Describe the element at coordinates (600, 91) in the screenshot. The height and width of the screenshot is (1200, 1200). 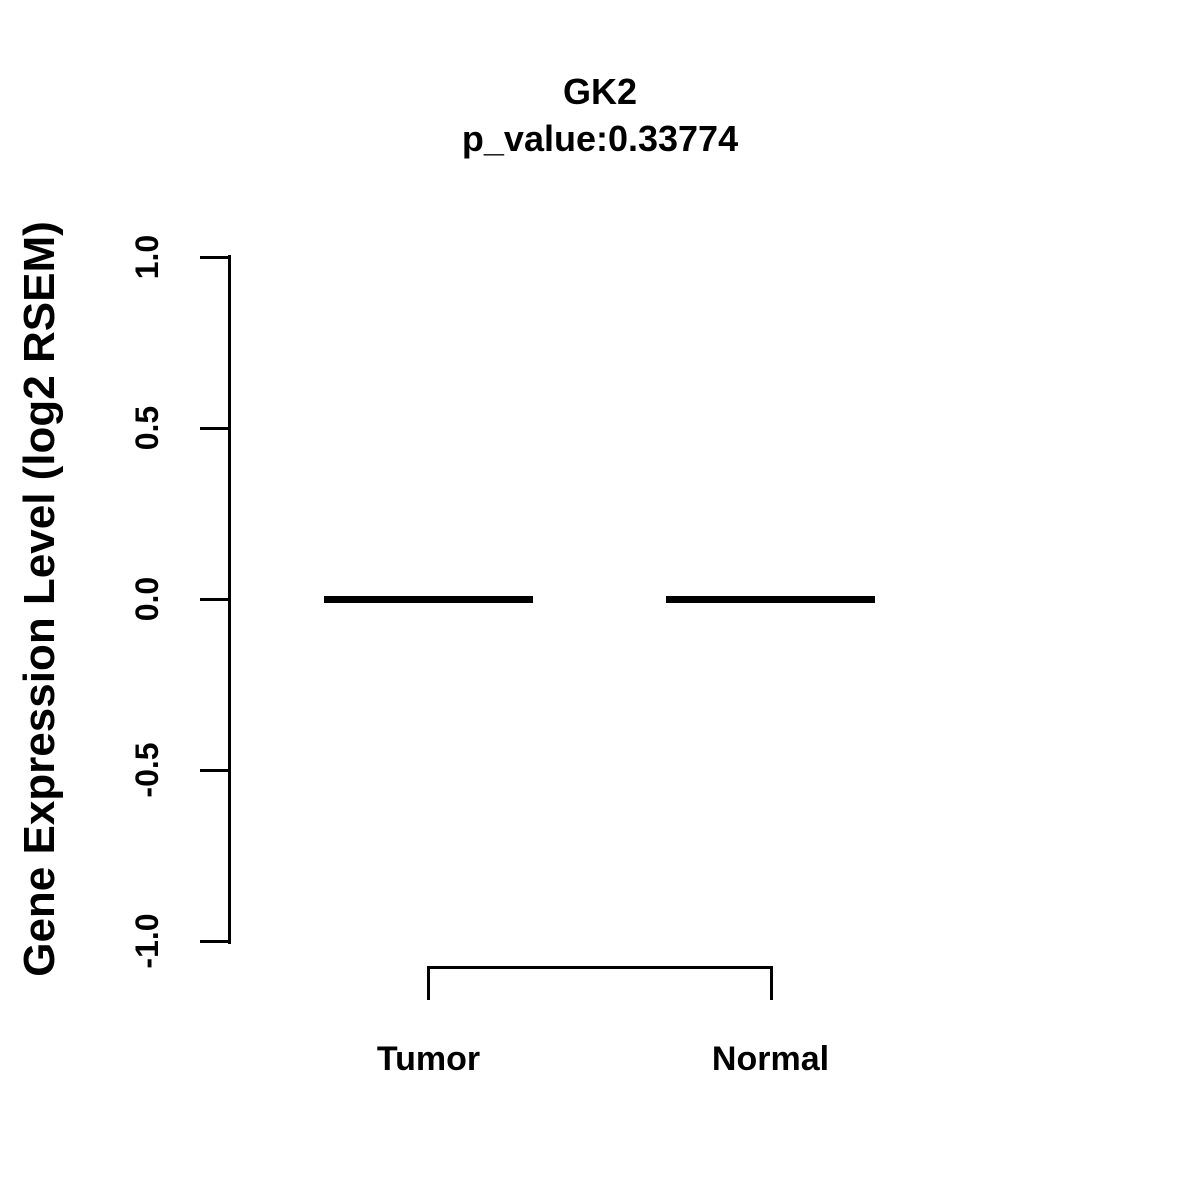
I see `chart-title: GK2` at that location.